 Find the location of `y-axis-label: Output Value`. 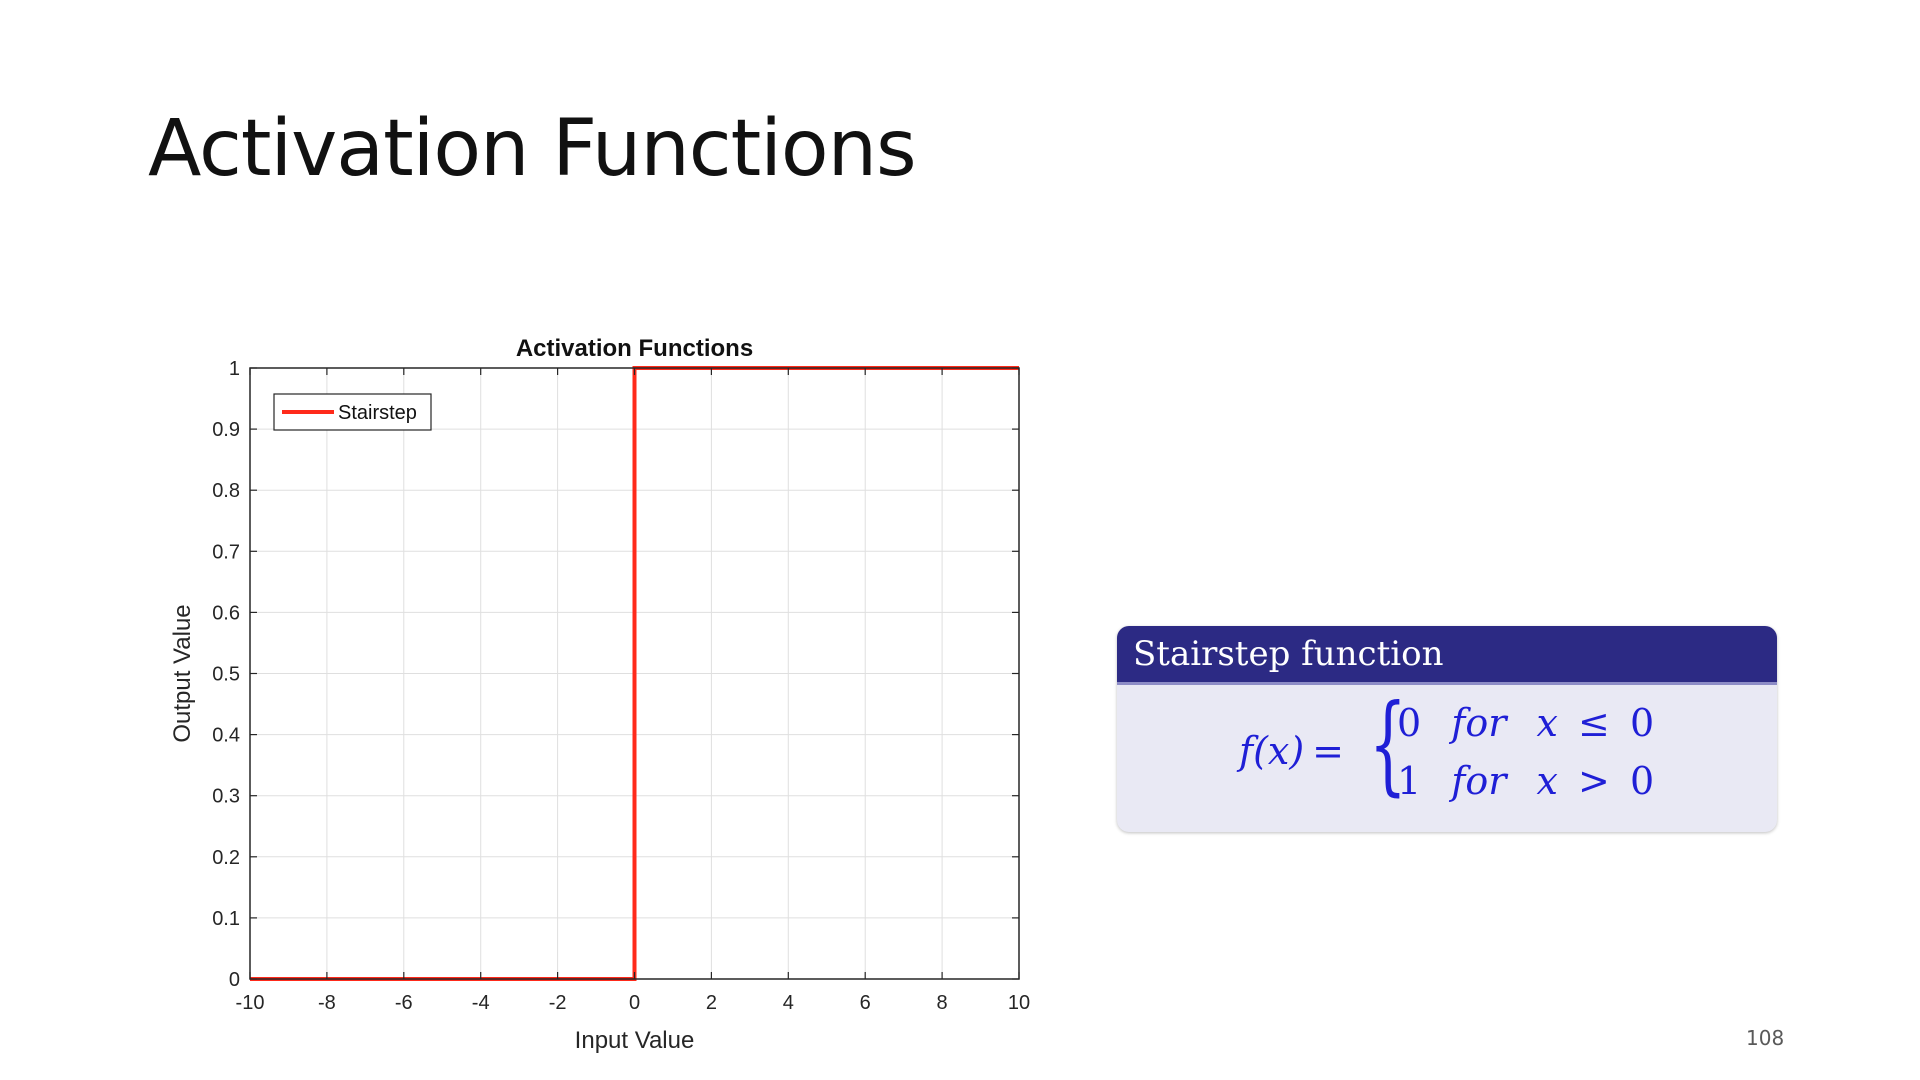

y-axis-label: Output Value is located at coordinates (182, 673).